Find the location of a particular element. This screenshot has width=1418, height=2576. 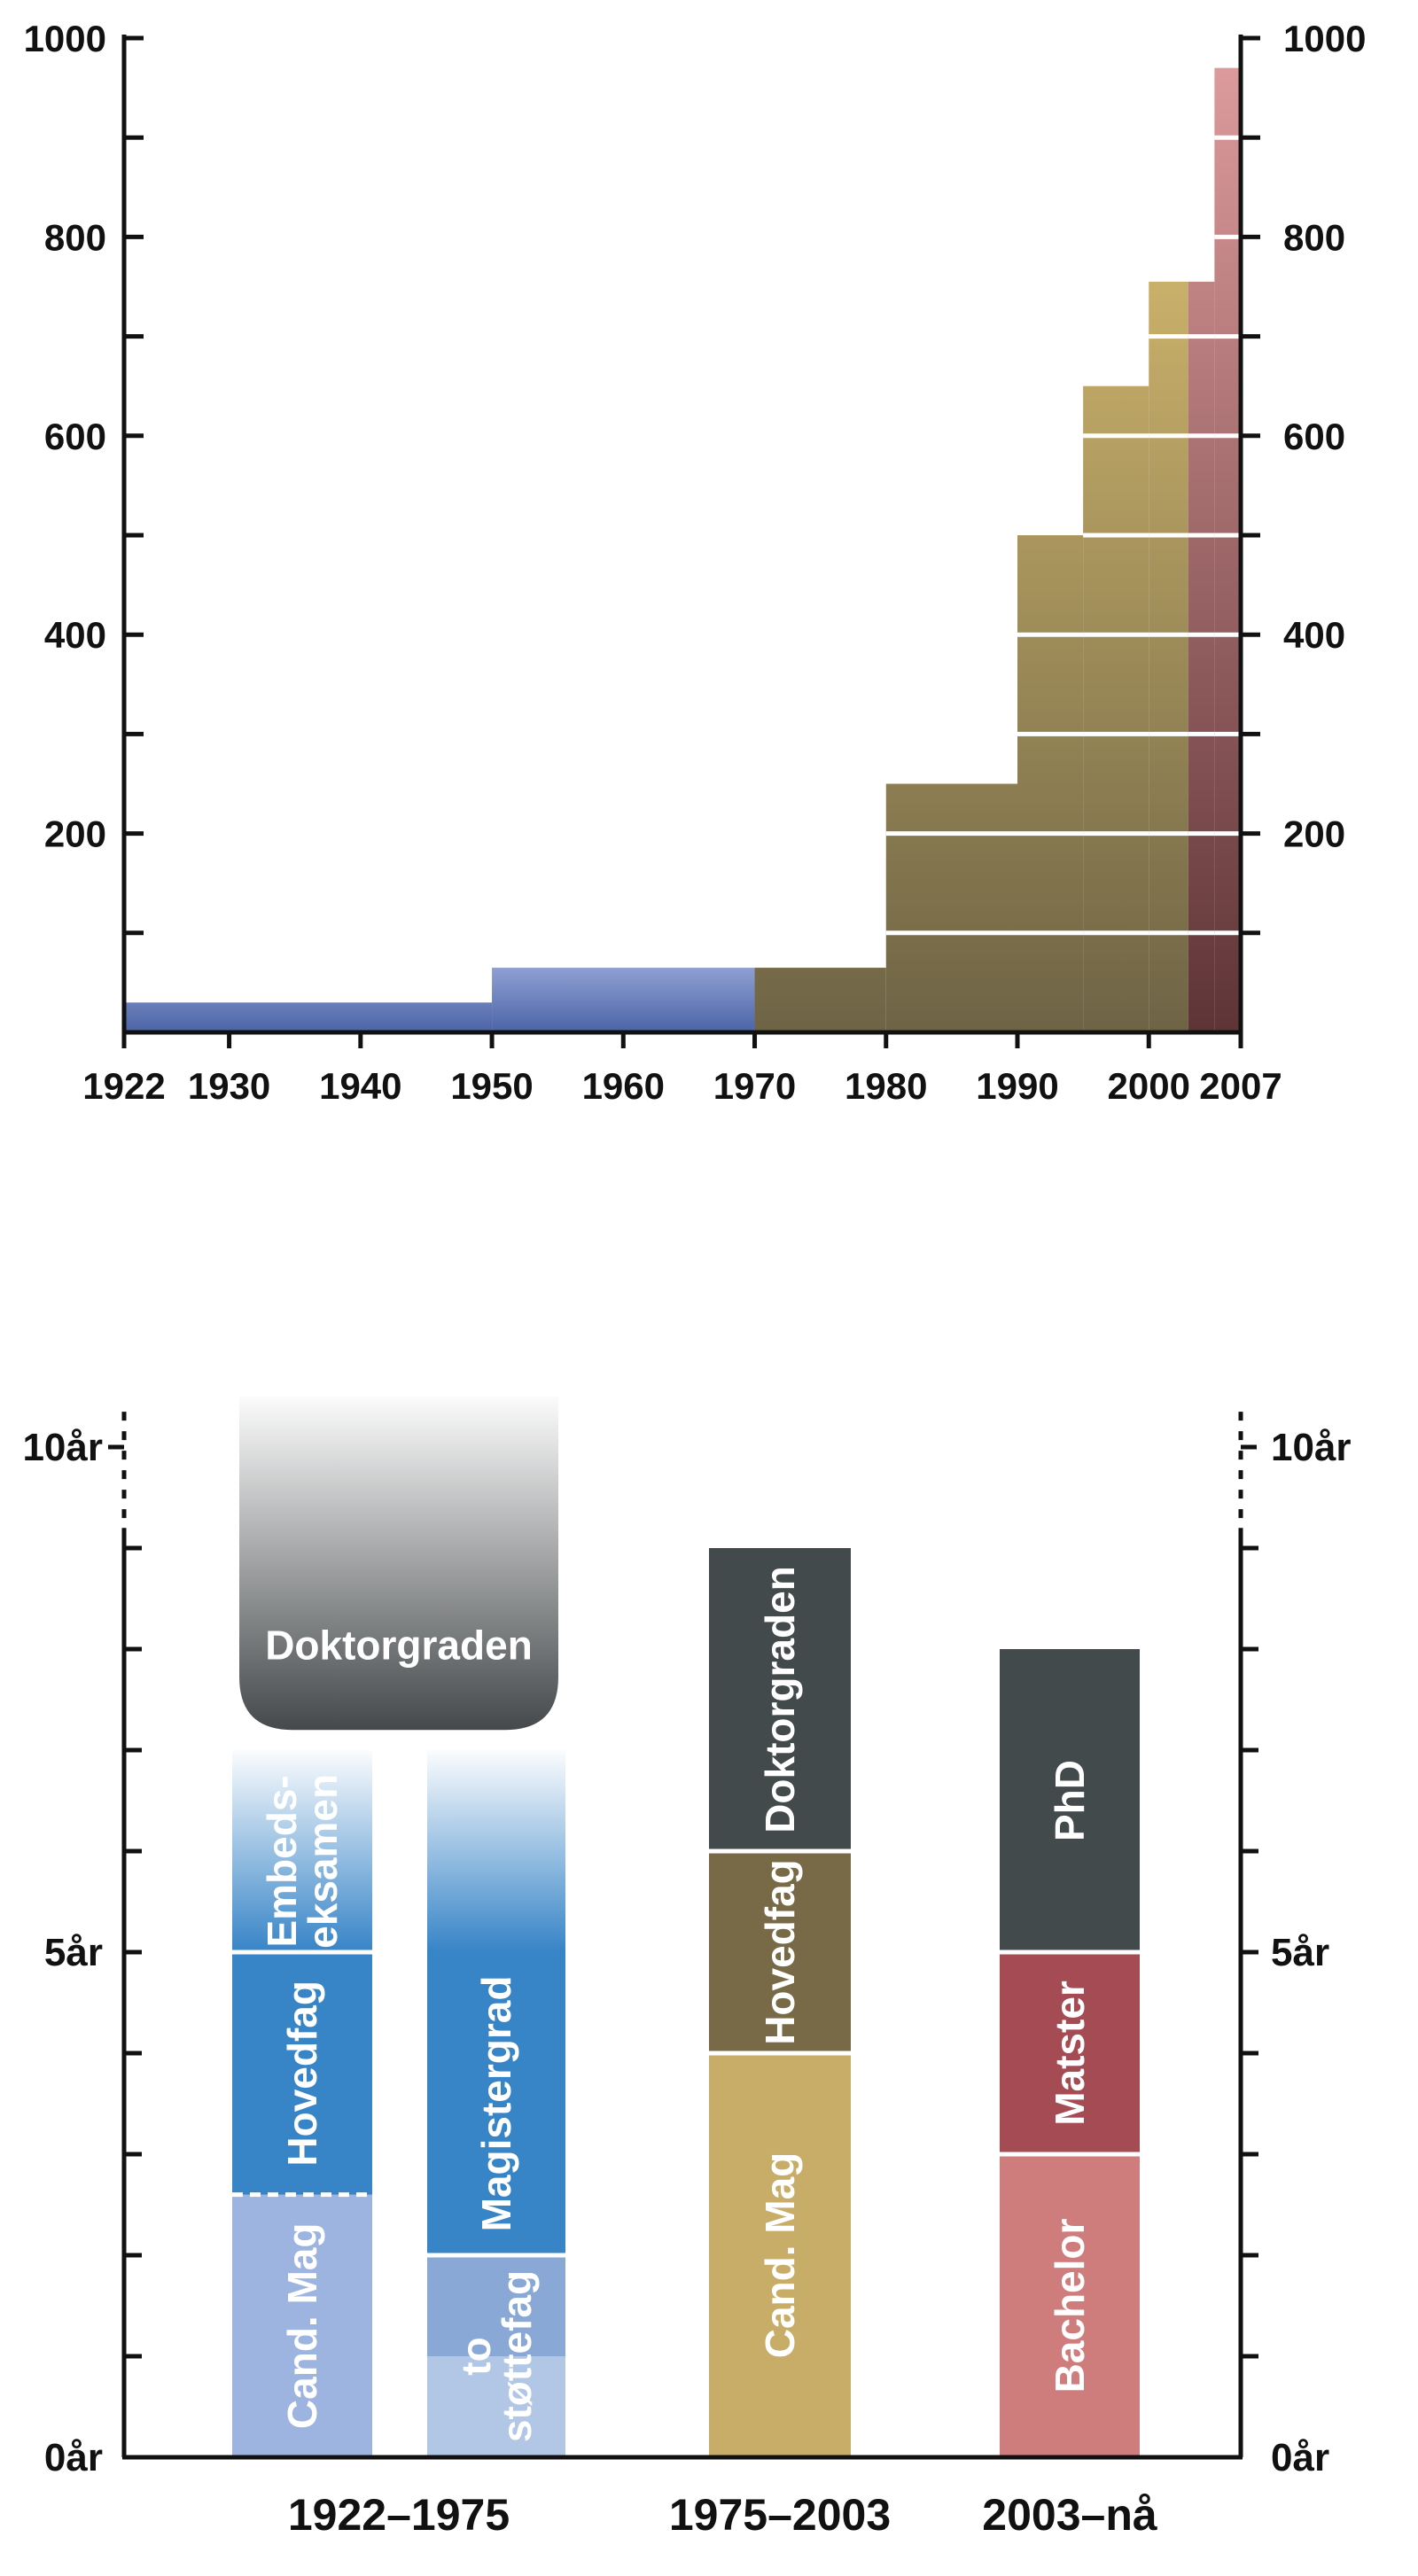

y-tick-label-right: 5år is located at coordinates (1300, 1953).